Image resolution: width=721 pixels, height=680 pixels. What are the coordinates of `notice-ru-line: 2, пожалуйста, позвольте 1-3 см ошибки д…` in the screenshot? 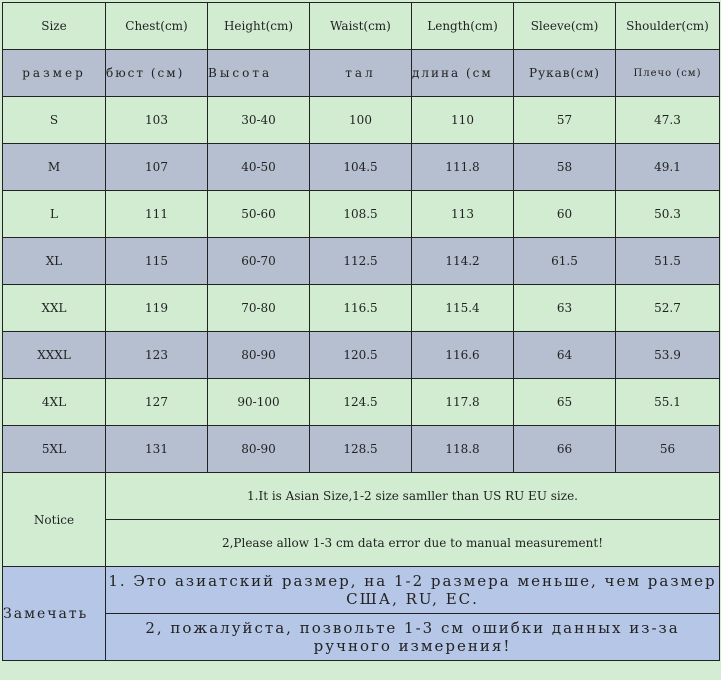 It's located at (412, 637).